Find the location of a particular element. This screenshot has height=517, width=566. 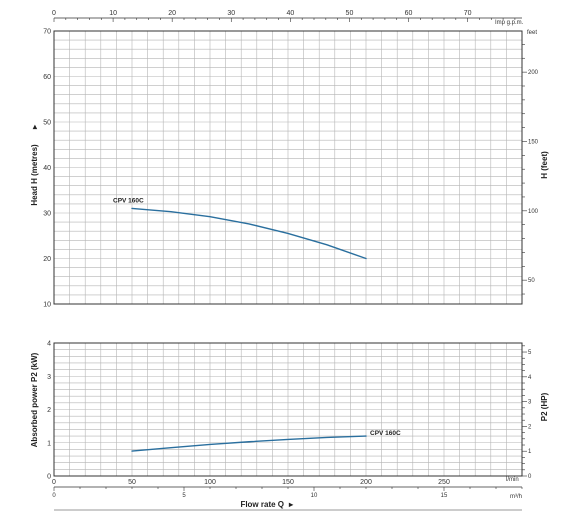

feet-unit-label: feet is located at coordinates (532, 33).